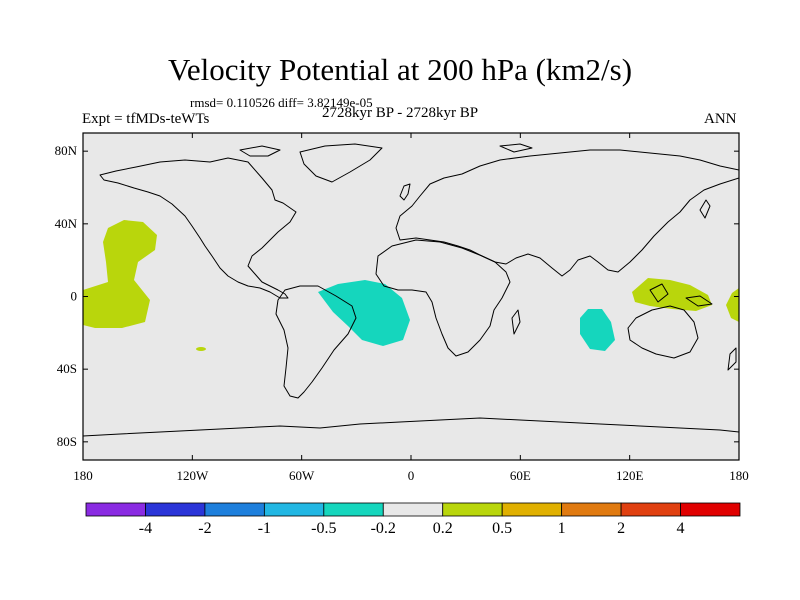 The height and width of the screenshot is (600, 800). Describe the element at coordinates (443, 298) in the screenshot. I see `coastline-africa` at that location.